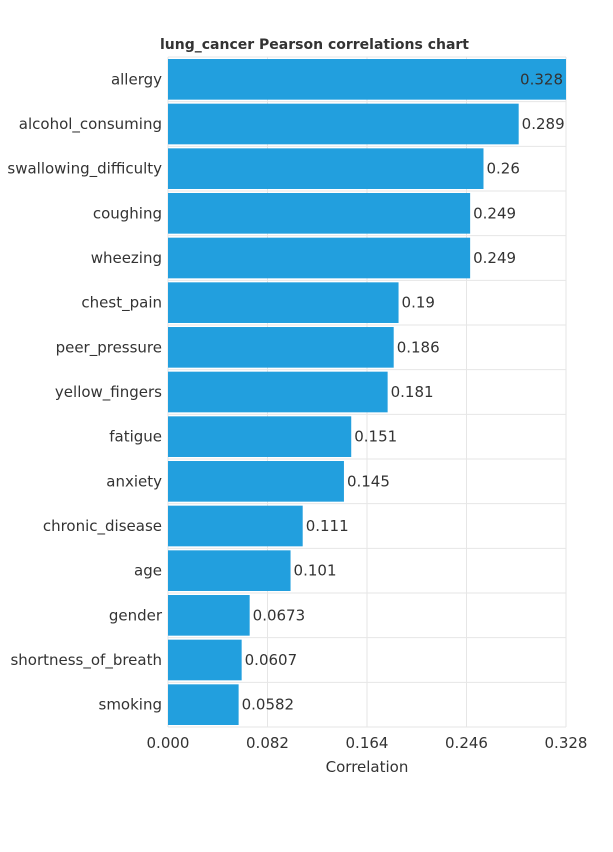  Describe the element at coordinates (319, 213) in the screenshot. I see `bar-coughing` at that location.